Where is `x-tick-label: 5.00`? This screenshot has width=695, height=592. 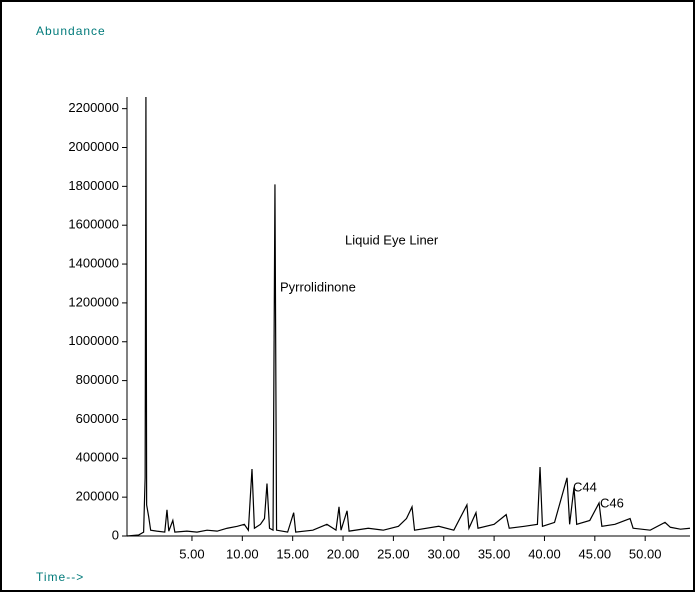 x-tick-label: 5.00 is located at coordinates (191, 553).